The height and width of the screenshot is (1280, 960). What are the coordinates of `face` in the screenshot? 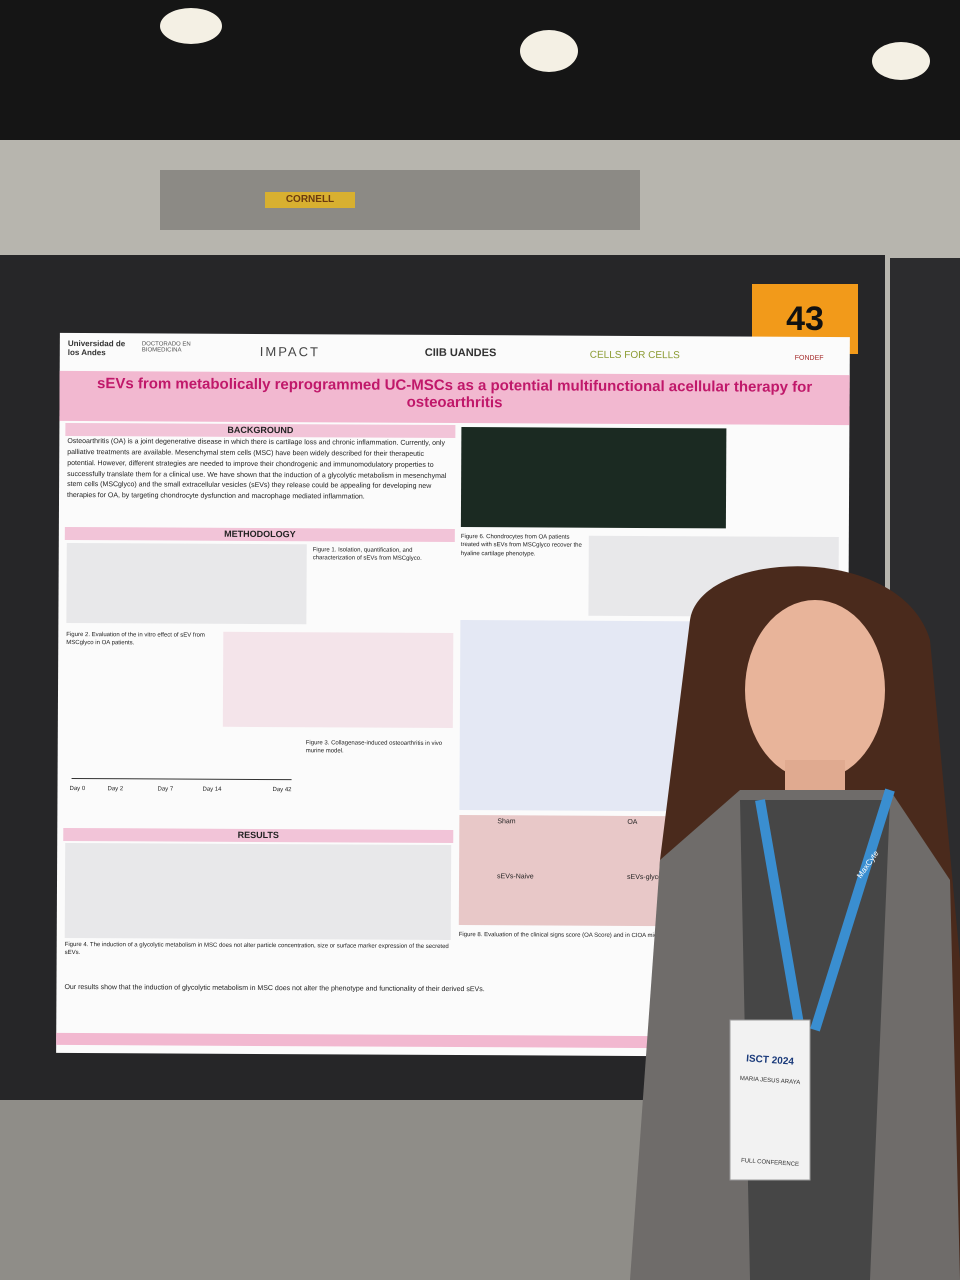 It's located at (815, 690).